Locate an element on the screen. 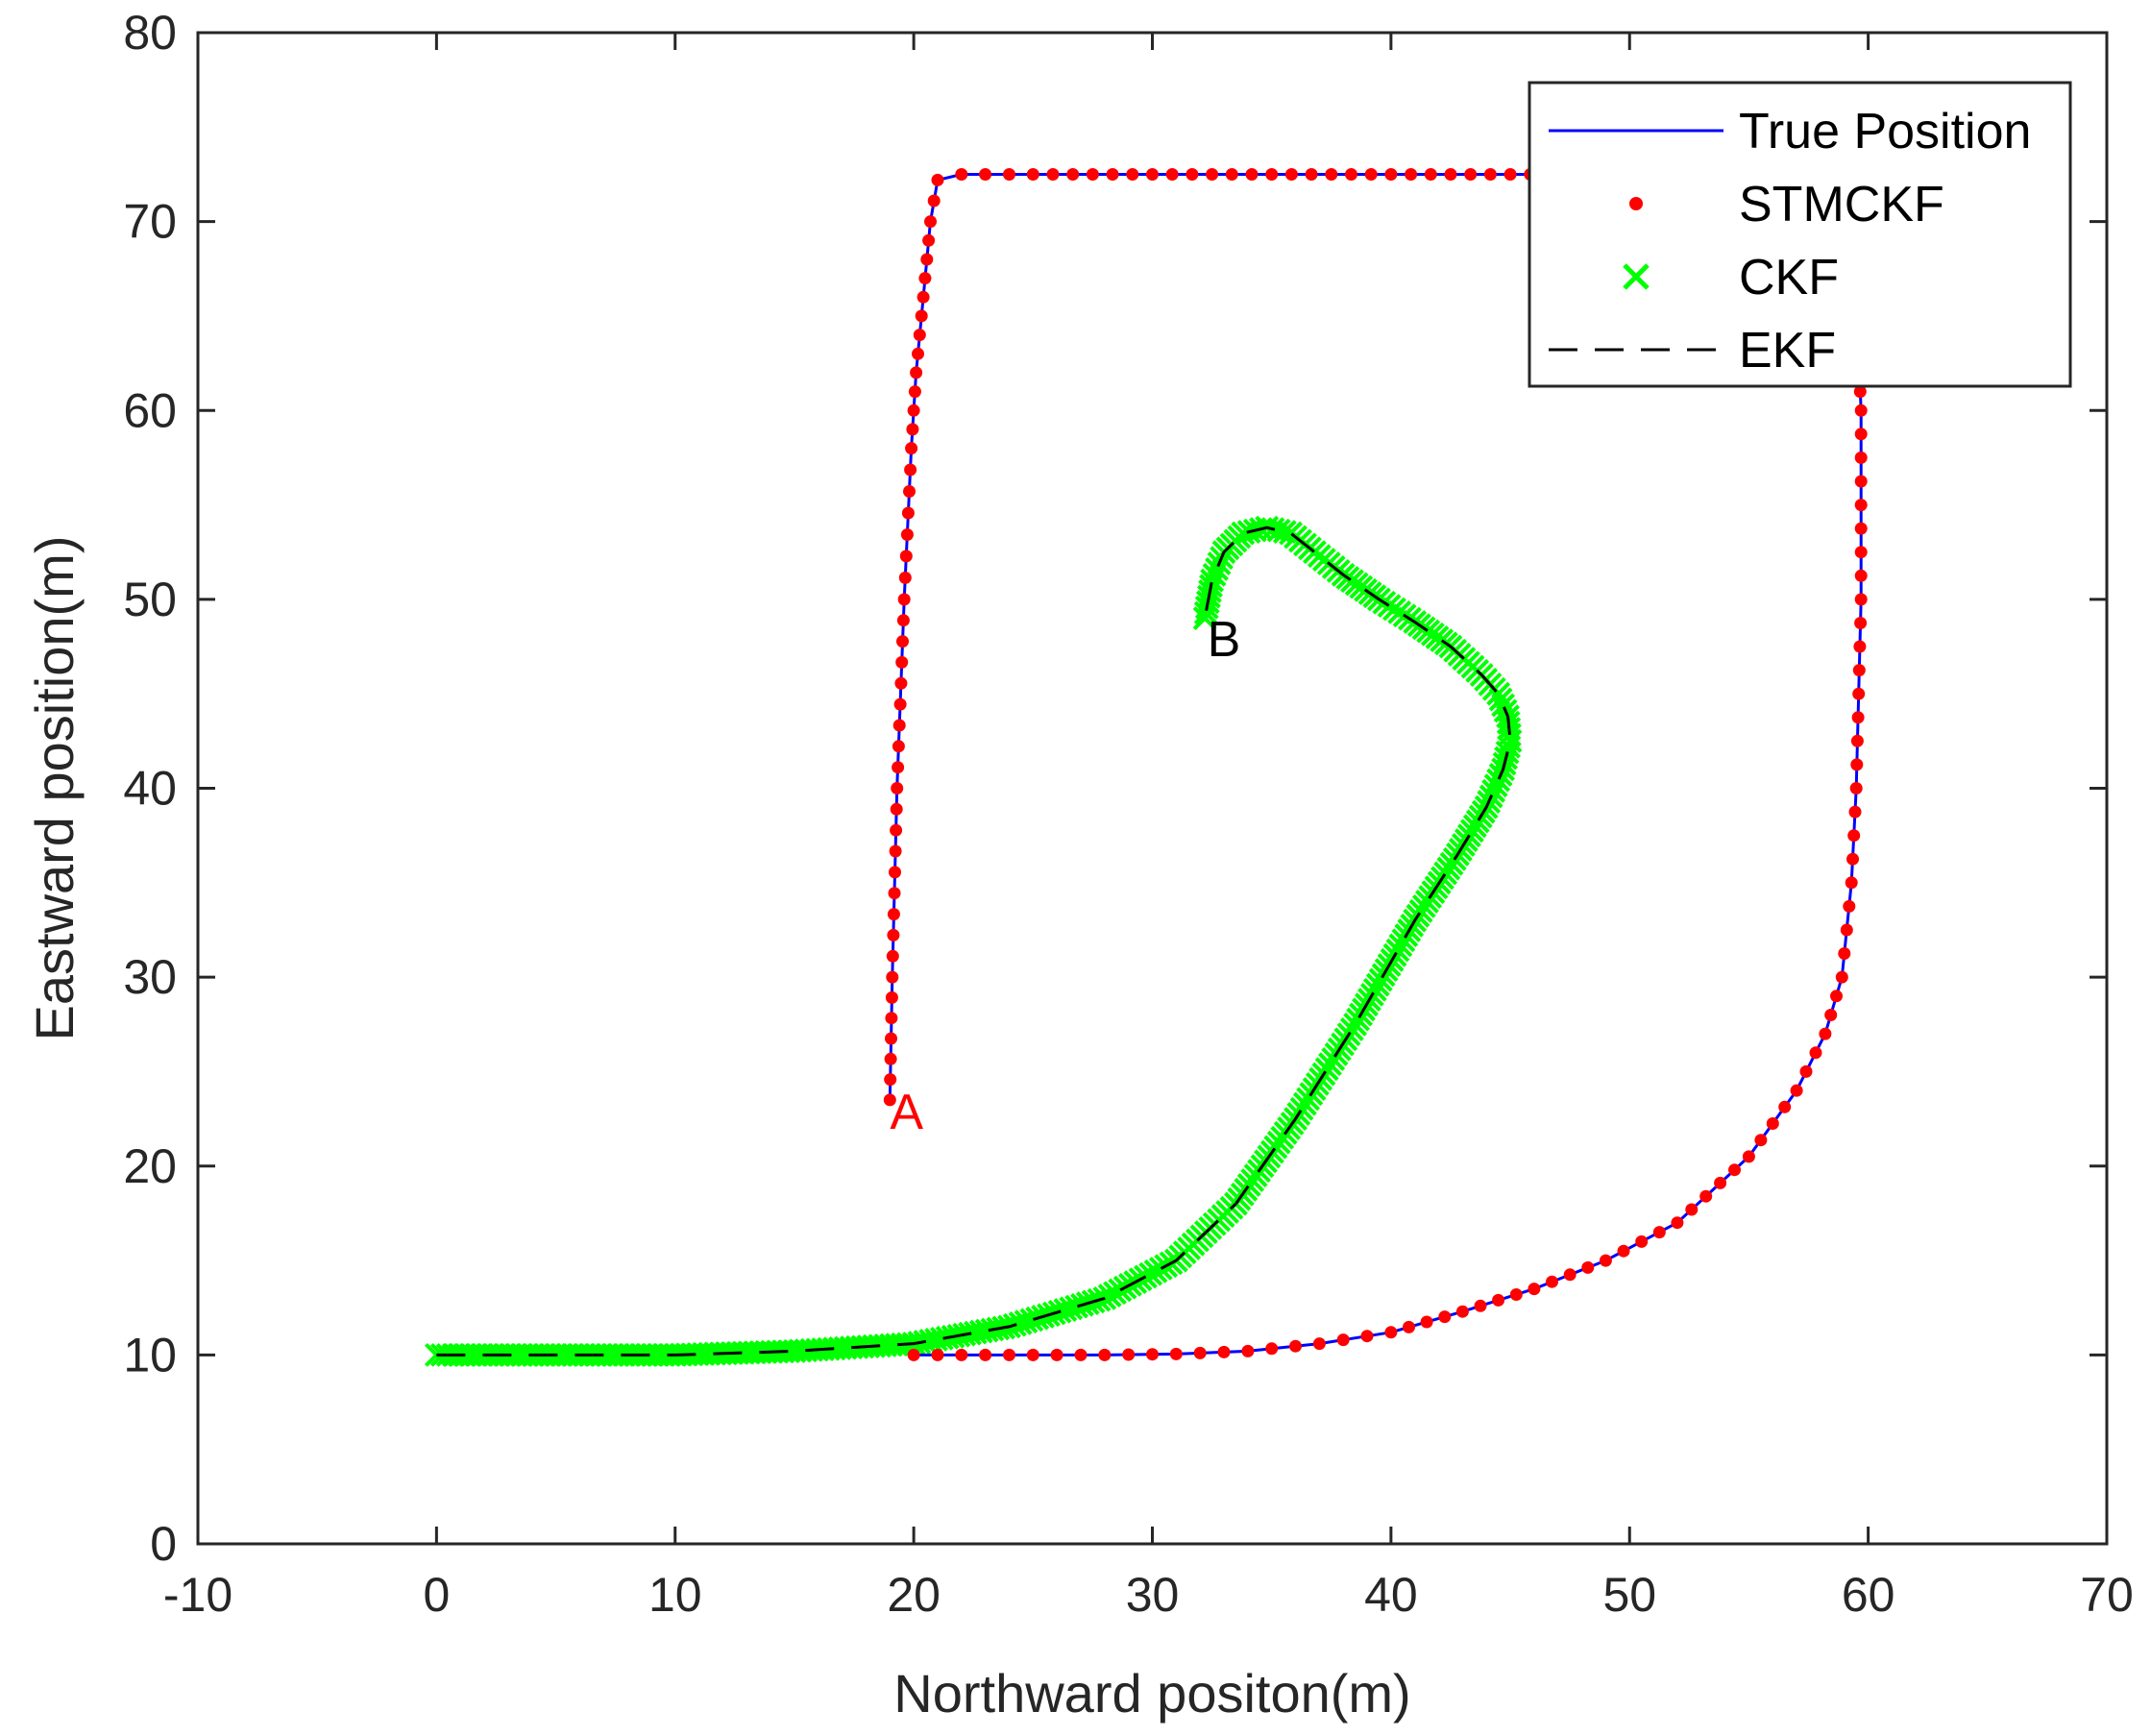 The width and height of the screenshot is (2151, 1736). y-tick-label: 40 is located at coordinates (150, 789).